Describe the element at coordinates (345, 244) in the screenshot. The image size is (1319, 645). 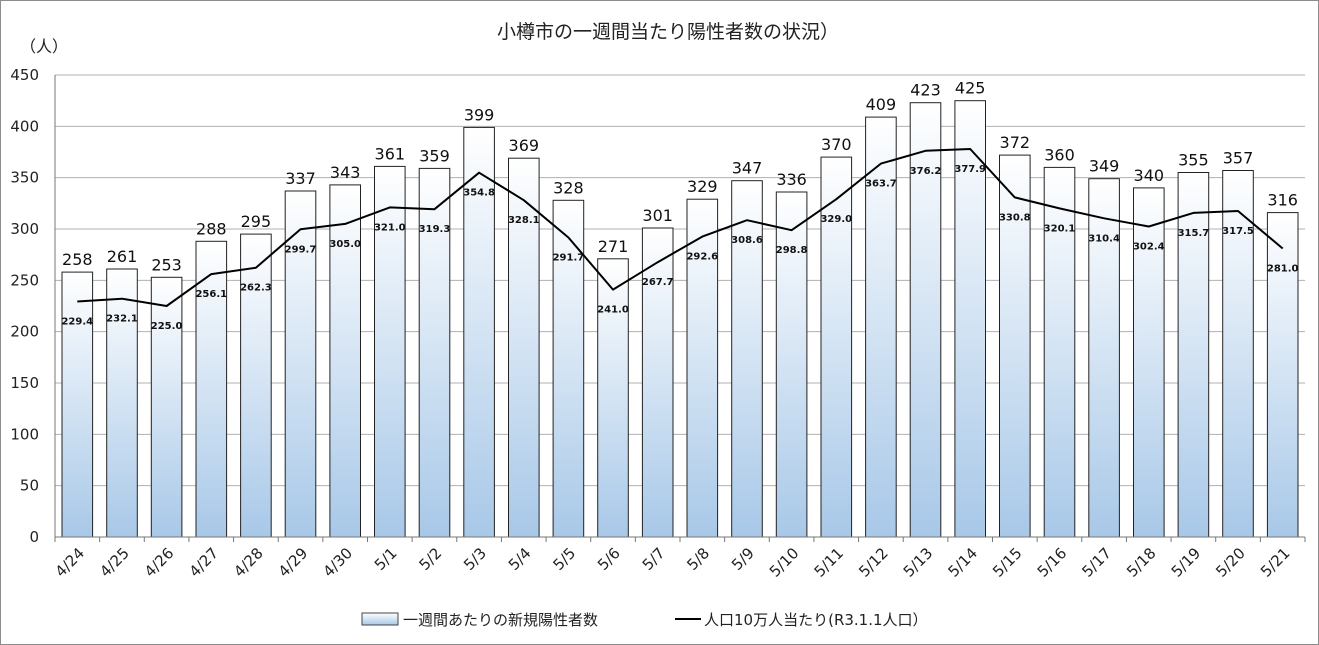
I see `line-value-label: 305.0` at that location.